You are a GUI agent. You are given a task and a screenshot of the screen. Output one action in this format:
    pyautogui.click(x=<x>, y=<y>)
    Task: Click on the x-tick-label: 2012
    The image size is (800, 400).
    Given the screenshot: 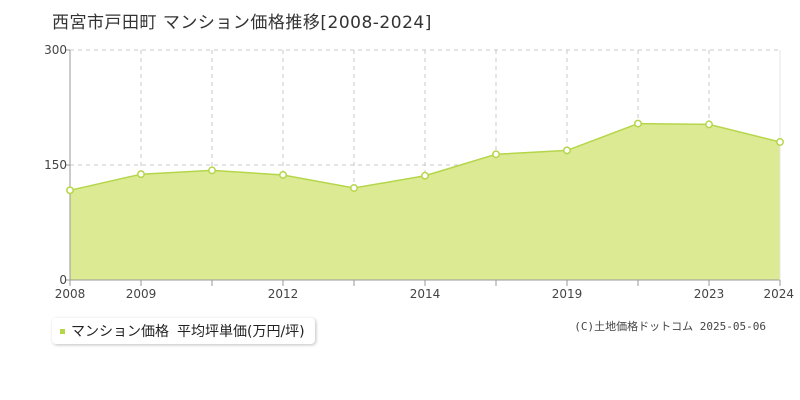 What is the action you would take?
    pyautogui.click(x=283, y=294)
    